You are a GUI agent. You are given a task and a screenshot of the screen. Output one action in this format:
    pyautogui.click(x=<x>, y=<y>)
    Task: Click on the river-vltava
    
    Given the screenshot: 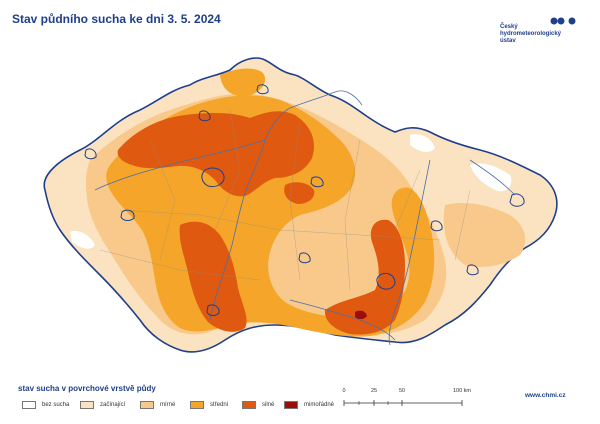 What is the action you would take?
    pyautogui.click(x=237, y=230)
    